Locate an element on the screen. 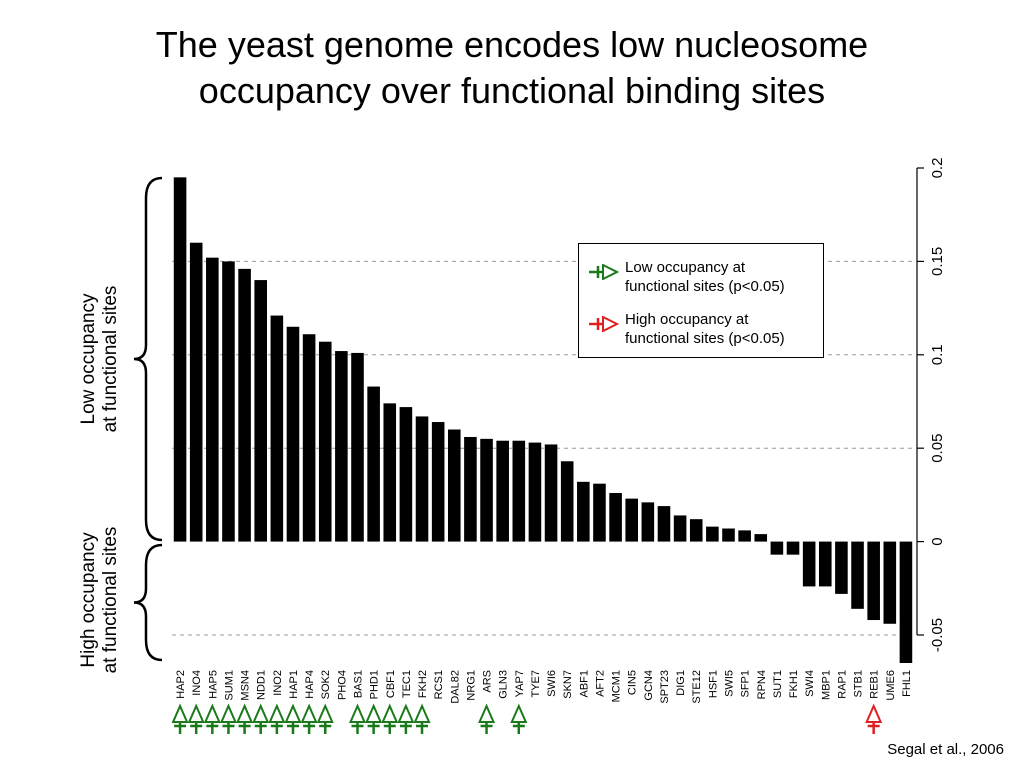 The image size is (1024, 768). bar-ume6 is located at coordinates (890, 582).